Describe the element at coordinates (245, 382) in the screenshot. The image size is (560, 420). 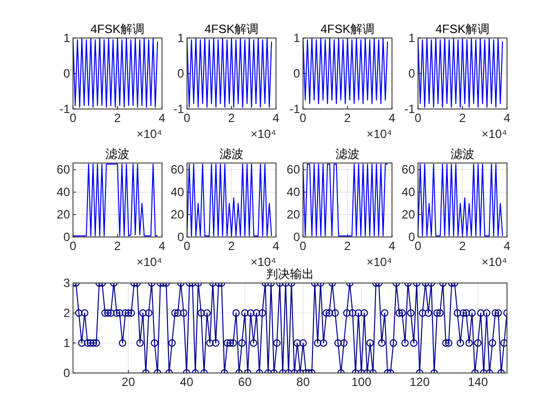
I see `x-tick-label: 60` at that location.